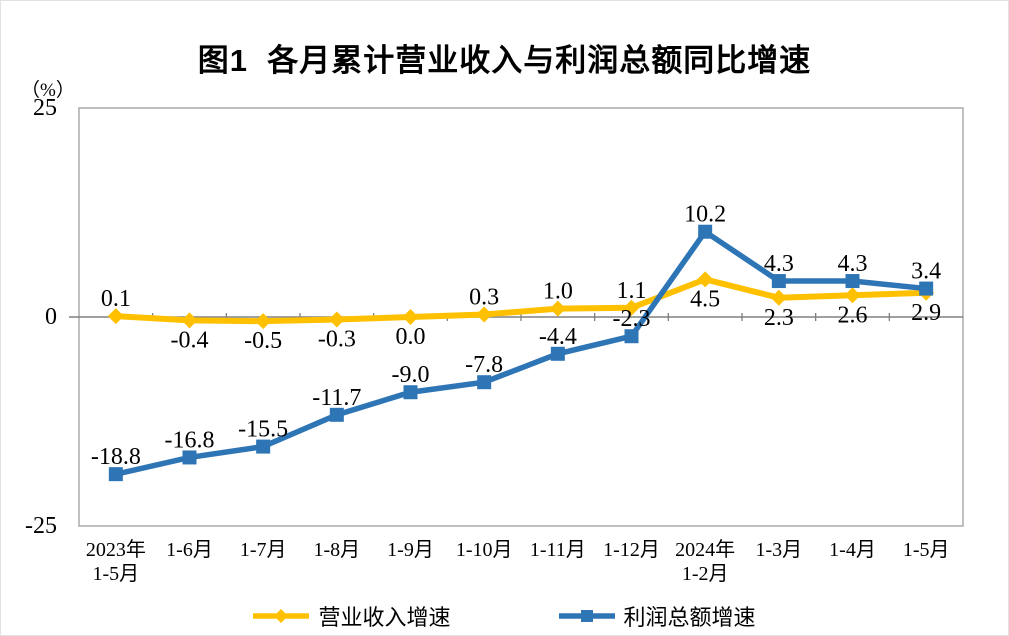  Describe the element at coordinates (337, 340) in the screenshot. I see `data-label: -0.3` at that location.